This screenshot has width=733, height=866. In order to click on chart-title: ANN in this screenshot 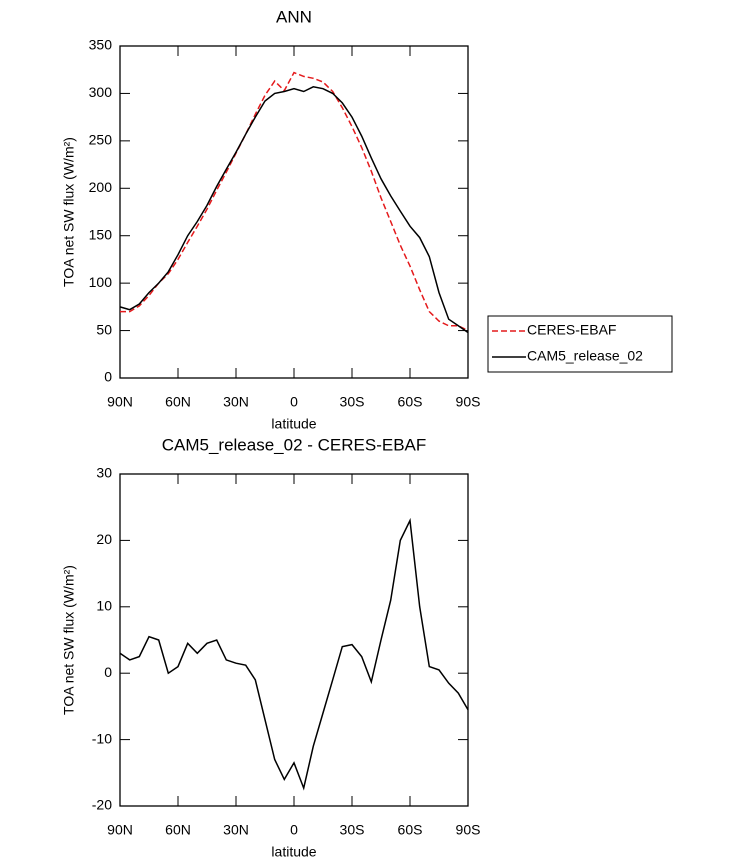, I will do `click(294, 16)`.